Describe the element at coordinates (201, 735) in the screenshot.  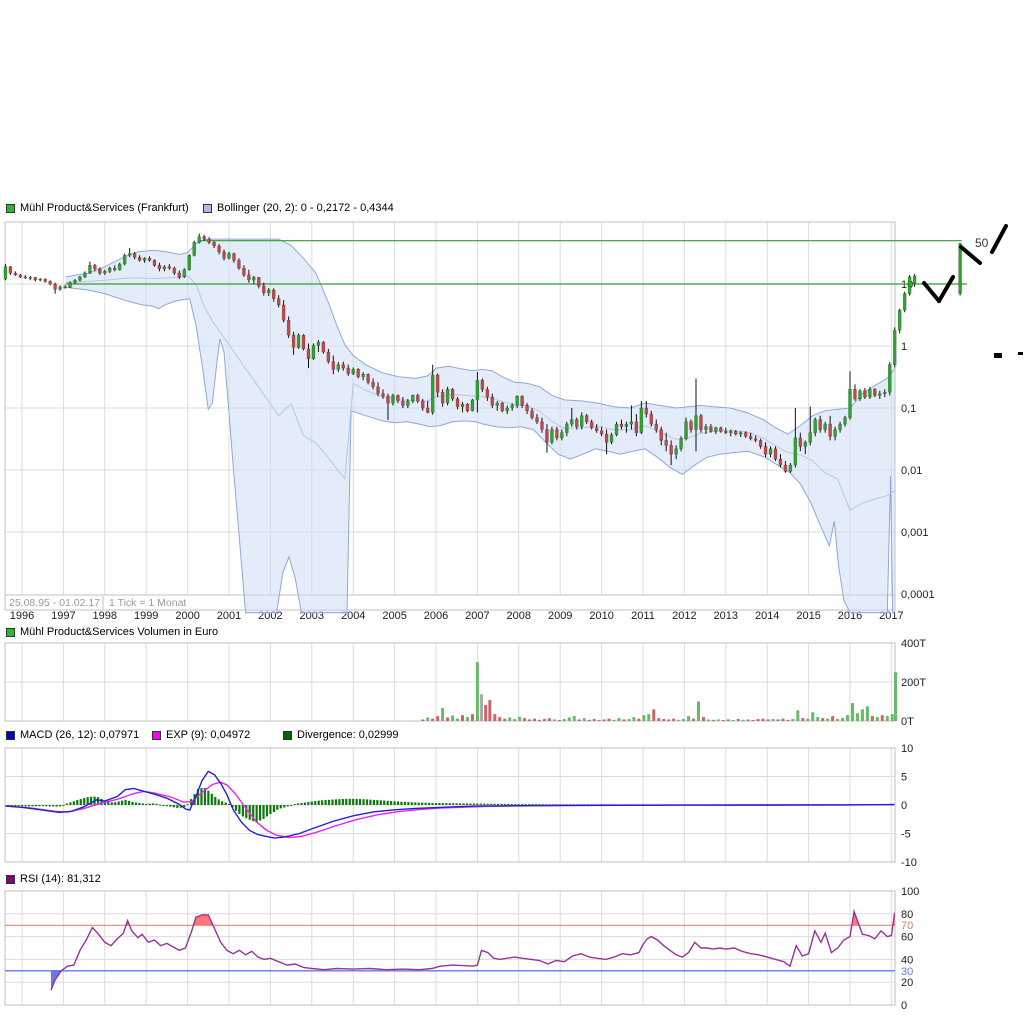
I see `legend-exp: EXP (9): 0,04972` at that location.